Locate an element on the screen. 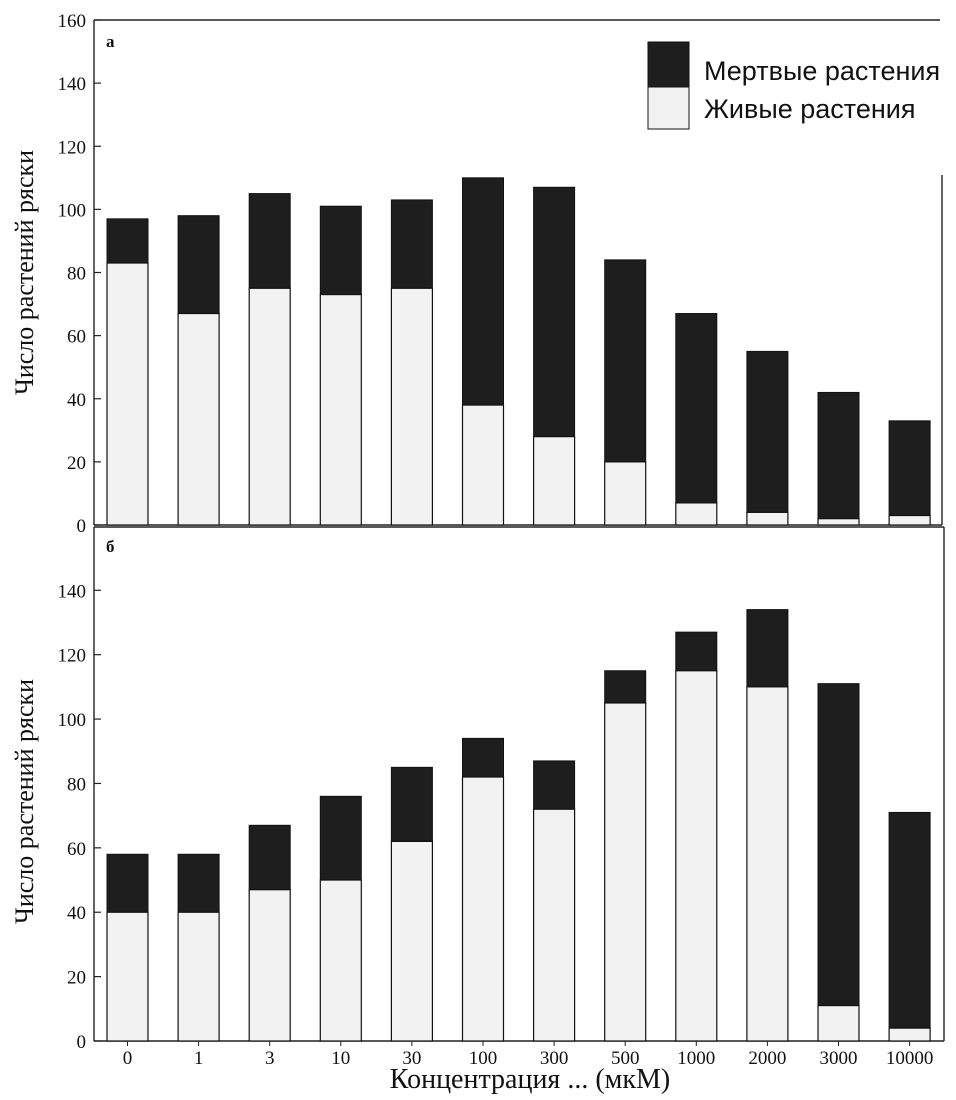 The width and height of the screenshot is (956, 1100). x-tick-label: 10000 is located at coordinates (910, 1058).